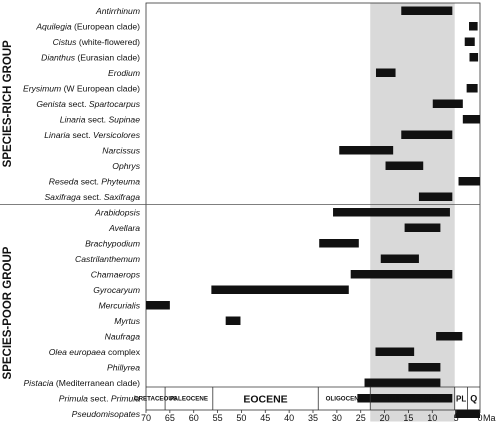 The width and height of the screenshot is (500, 425). Describe the element at coordinates (146, 418) in the screenshot. I see `x-tick-label: 70` at that location.